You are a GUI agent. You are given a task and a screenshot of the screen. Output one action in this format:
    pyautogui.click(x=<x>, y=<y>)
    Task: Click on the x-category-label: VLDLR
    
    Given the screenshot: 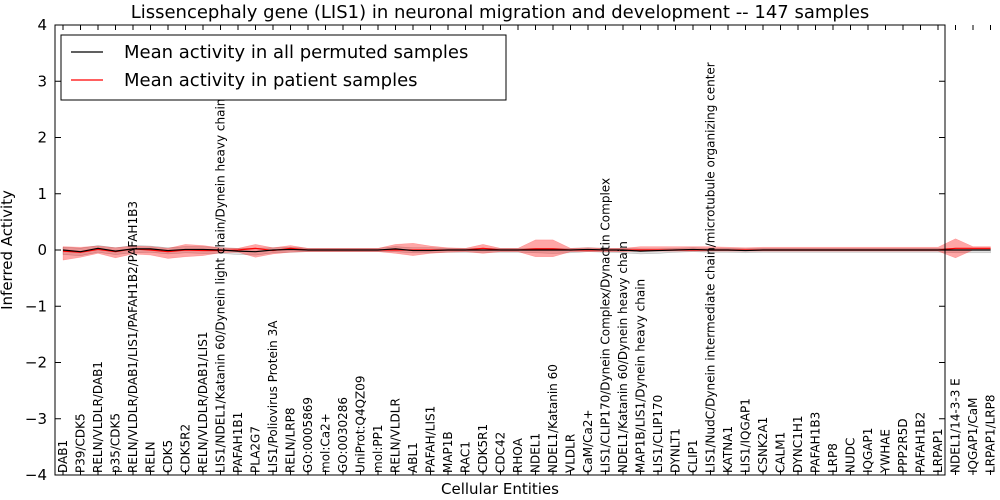 What is the action you would take?
    pyautogui.click(x=571, y=453)
    